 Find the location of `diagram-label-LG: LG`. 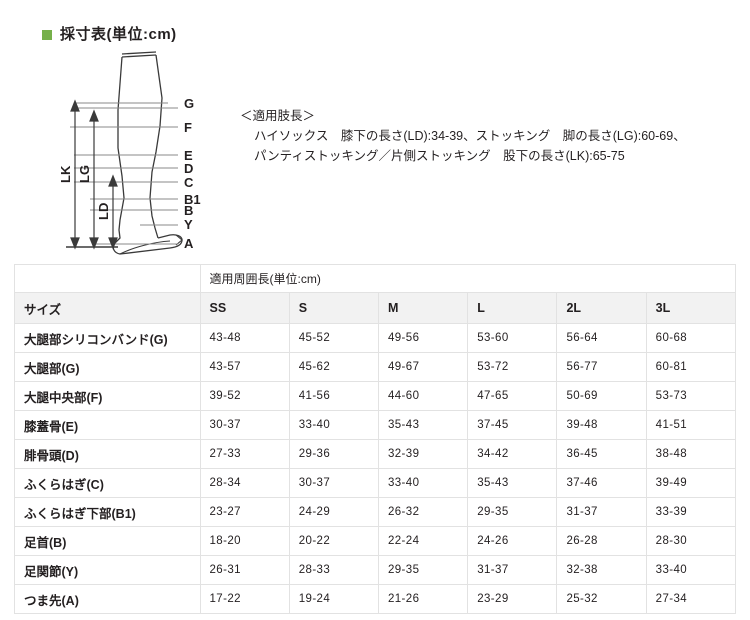

diagram-label-LG: LG is located at coordinates (84, 174).